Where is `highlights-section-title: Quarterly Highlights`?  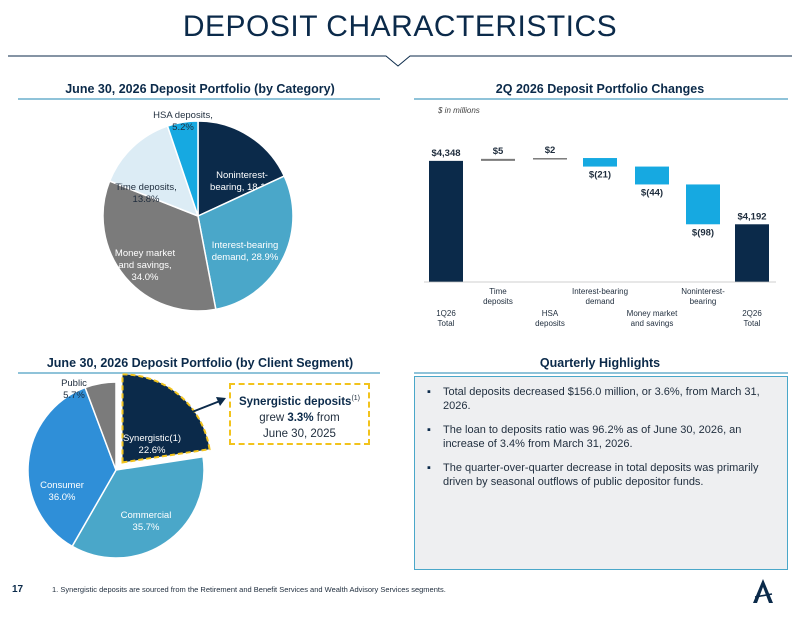 highlights-section-title: Quarterly Highlights is located at coordinates (600, 363).